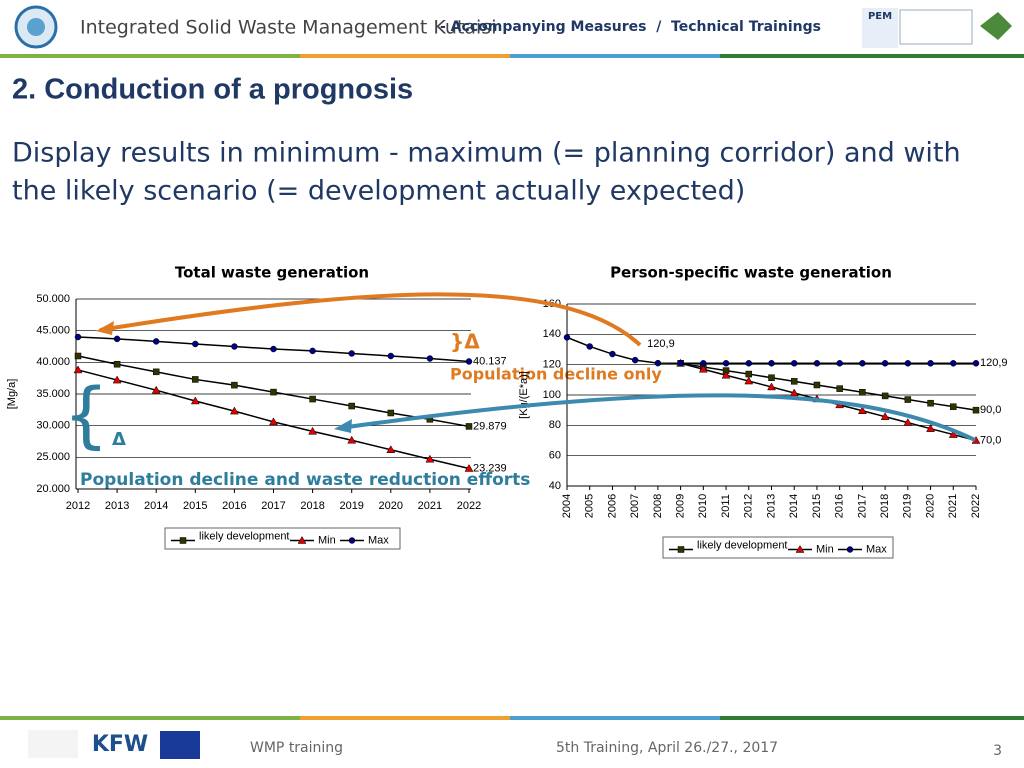  I want to click on annotation: }Δ, so click(465, 342).